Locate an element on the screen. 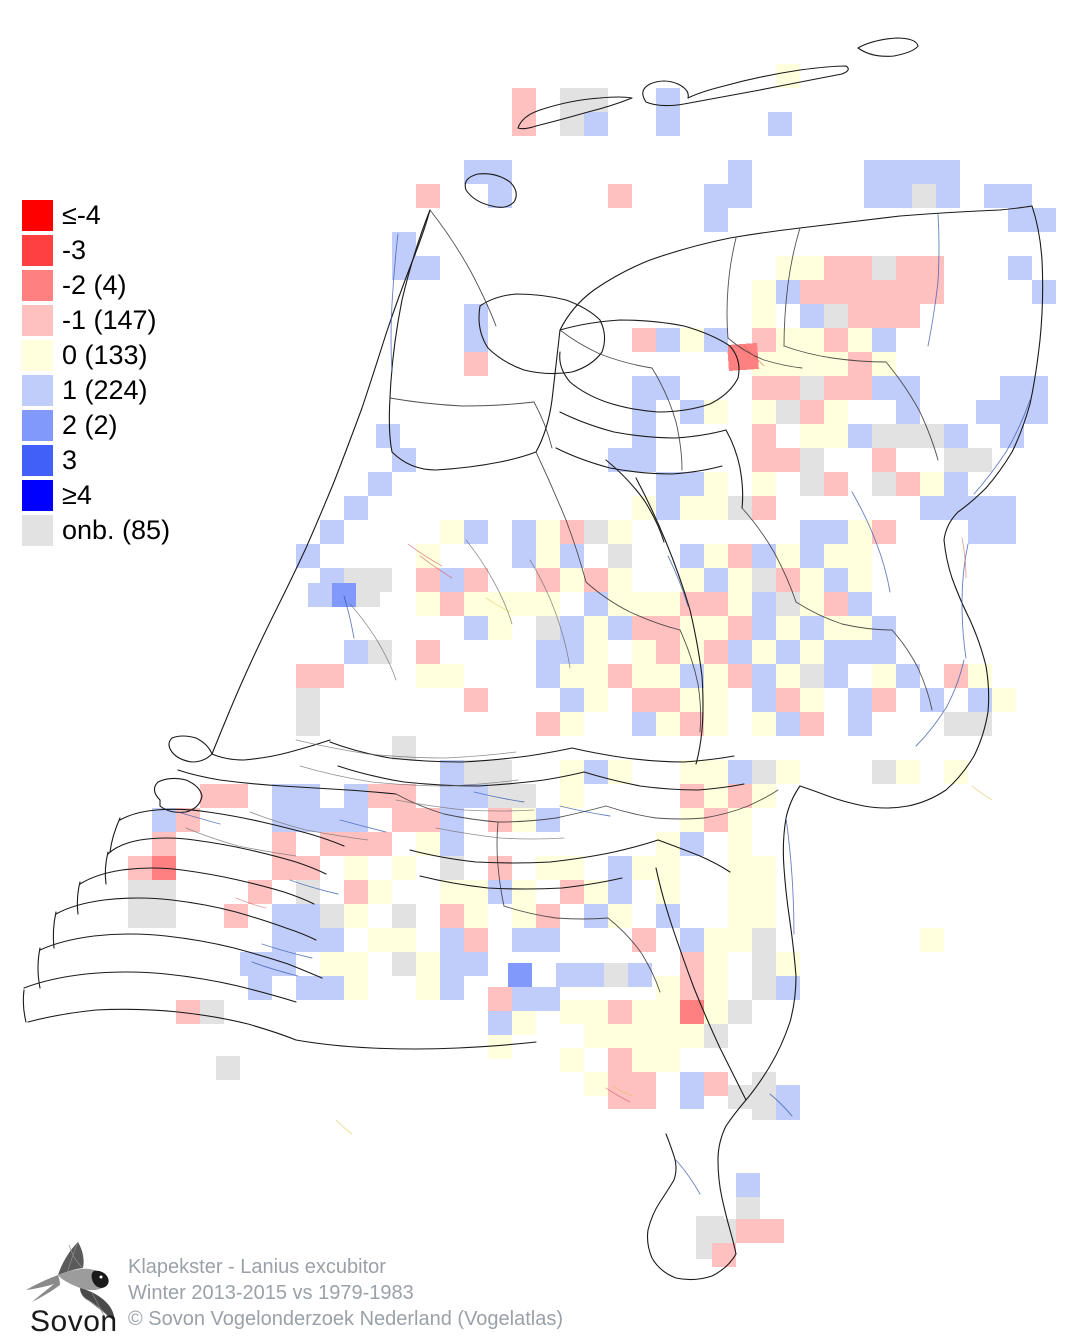 The width and height of the screenshot is (1074, 1340). legend-swatch-ge-plus4 is located at coordinates (37, 495).